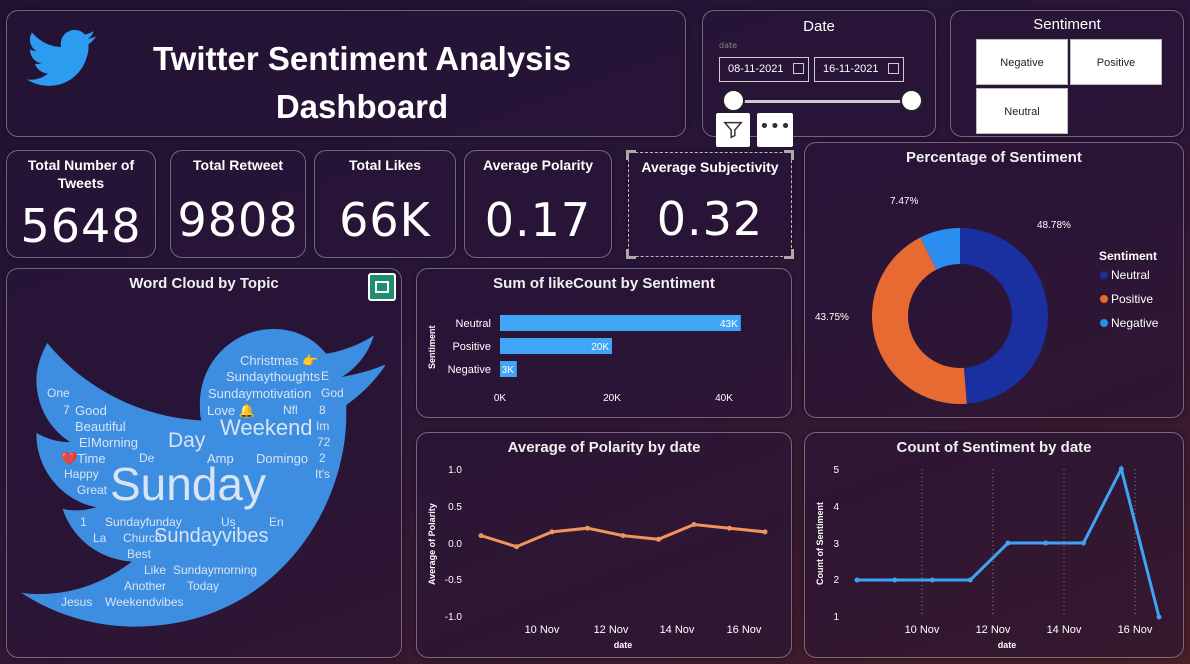  Describe the element at coordinates (322, 474) in the screenshot. I see `word-cloud-word: It's` at that location.